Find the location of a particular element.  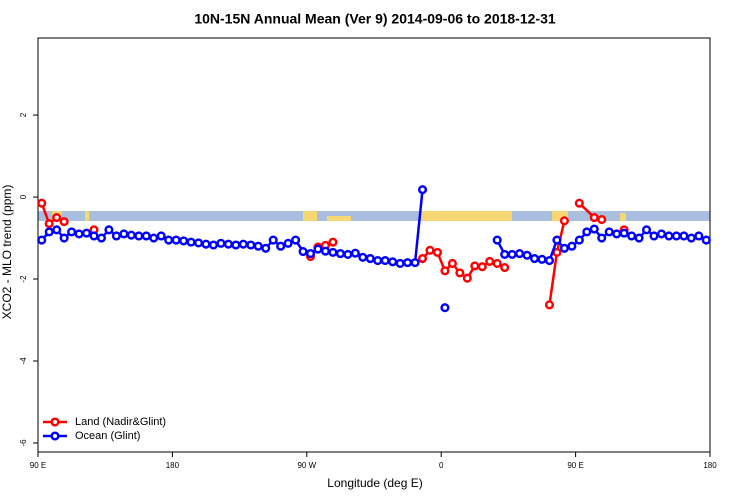

y-tick-label: -4 is located at coordinates (23, 361).